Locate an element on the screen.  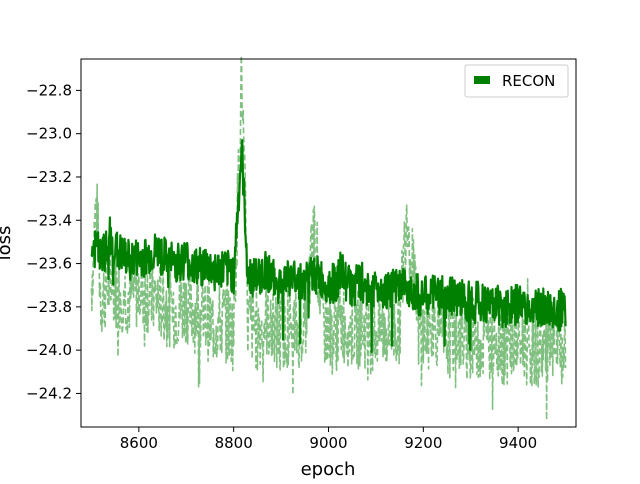
x-tick-label: 9000 is located at coordinates (328, 443).